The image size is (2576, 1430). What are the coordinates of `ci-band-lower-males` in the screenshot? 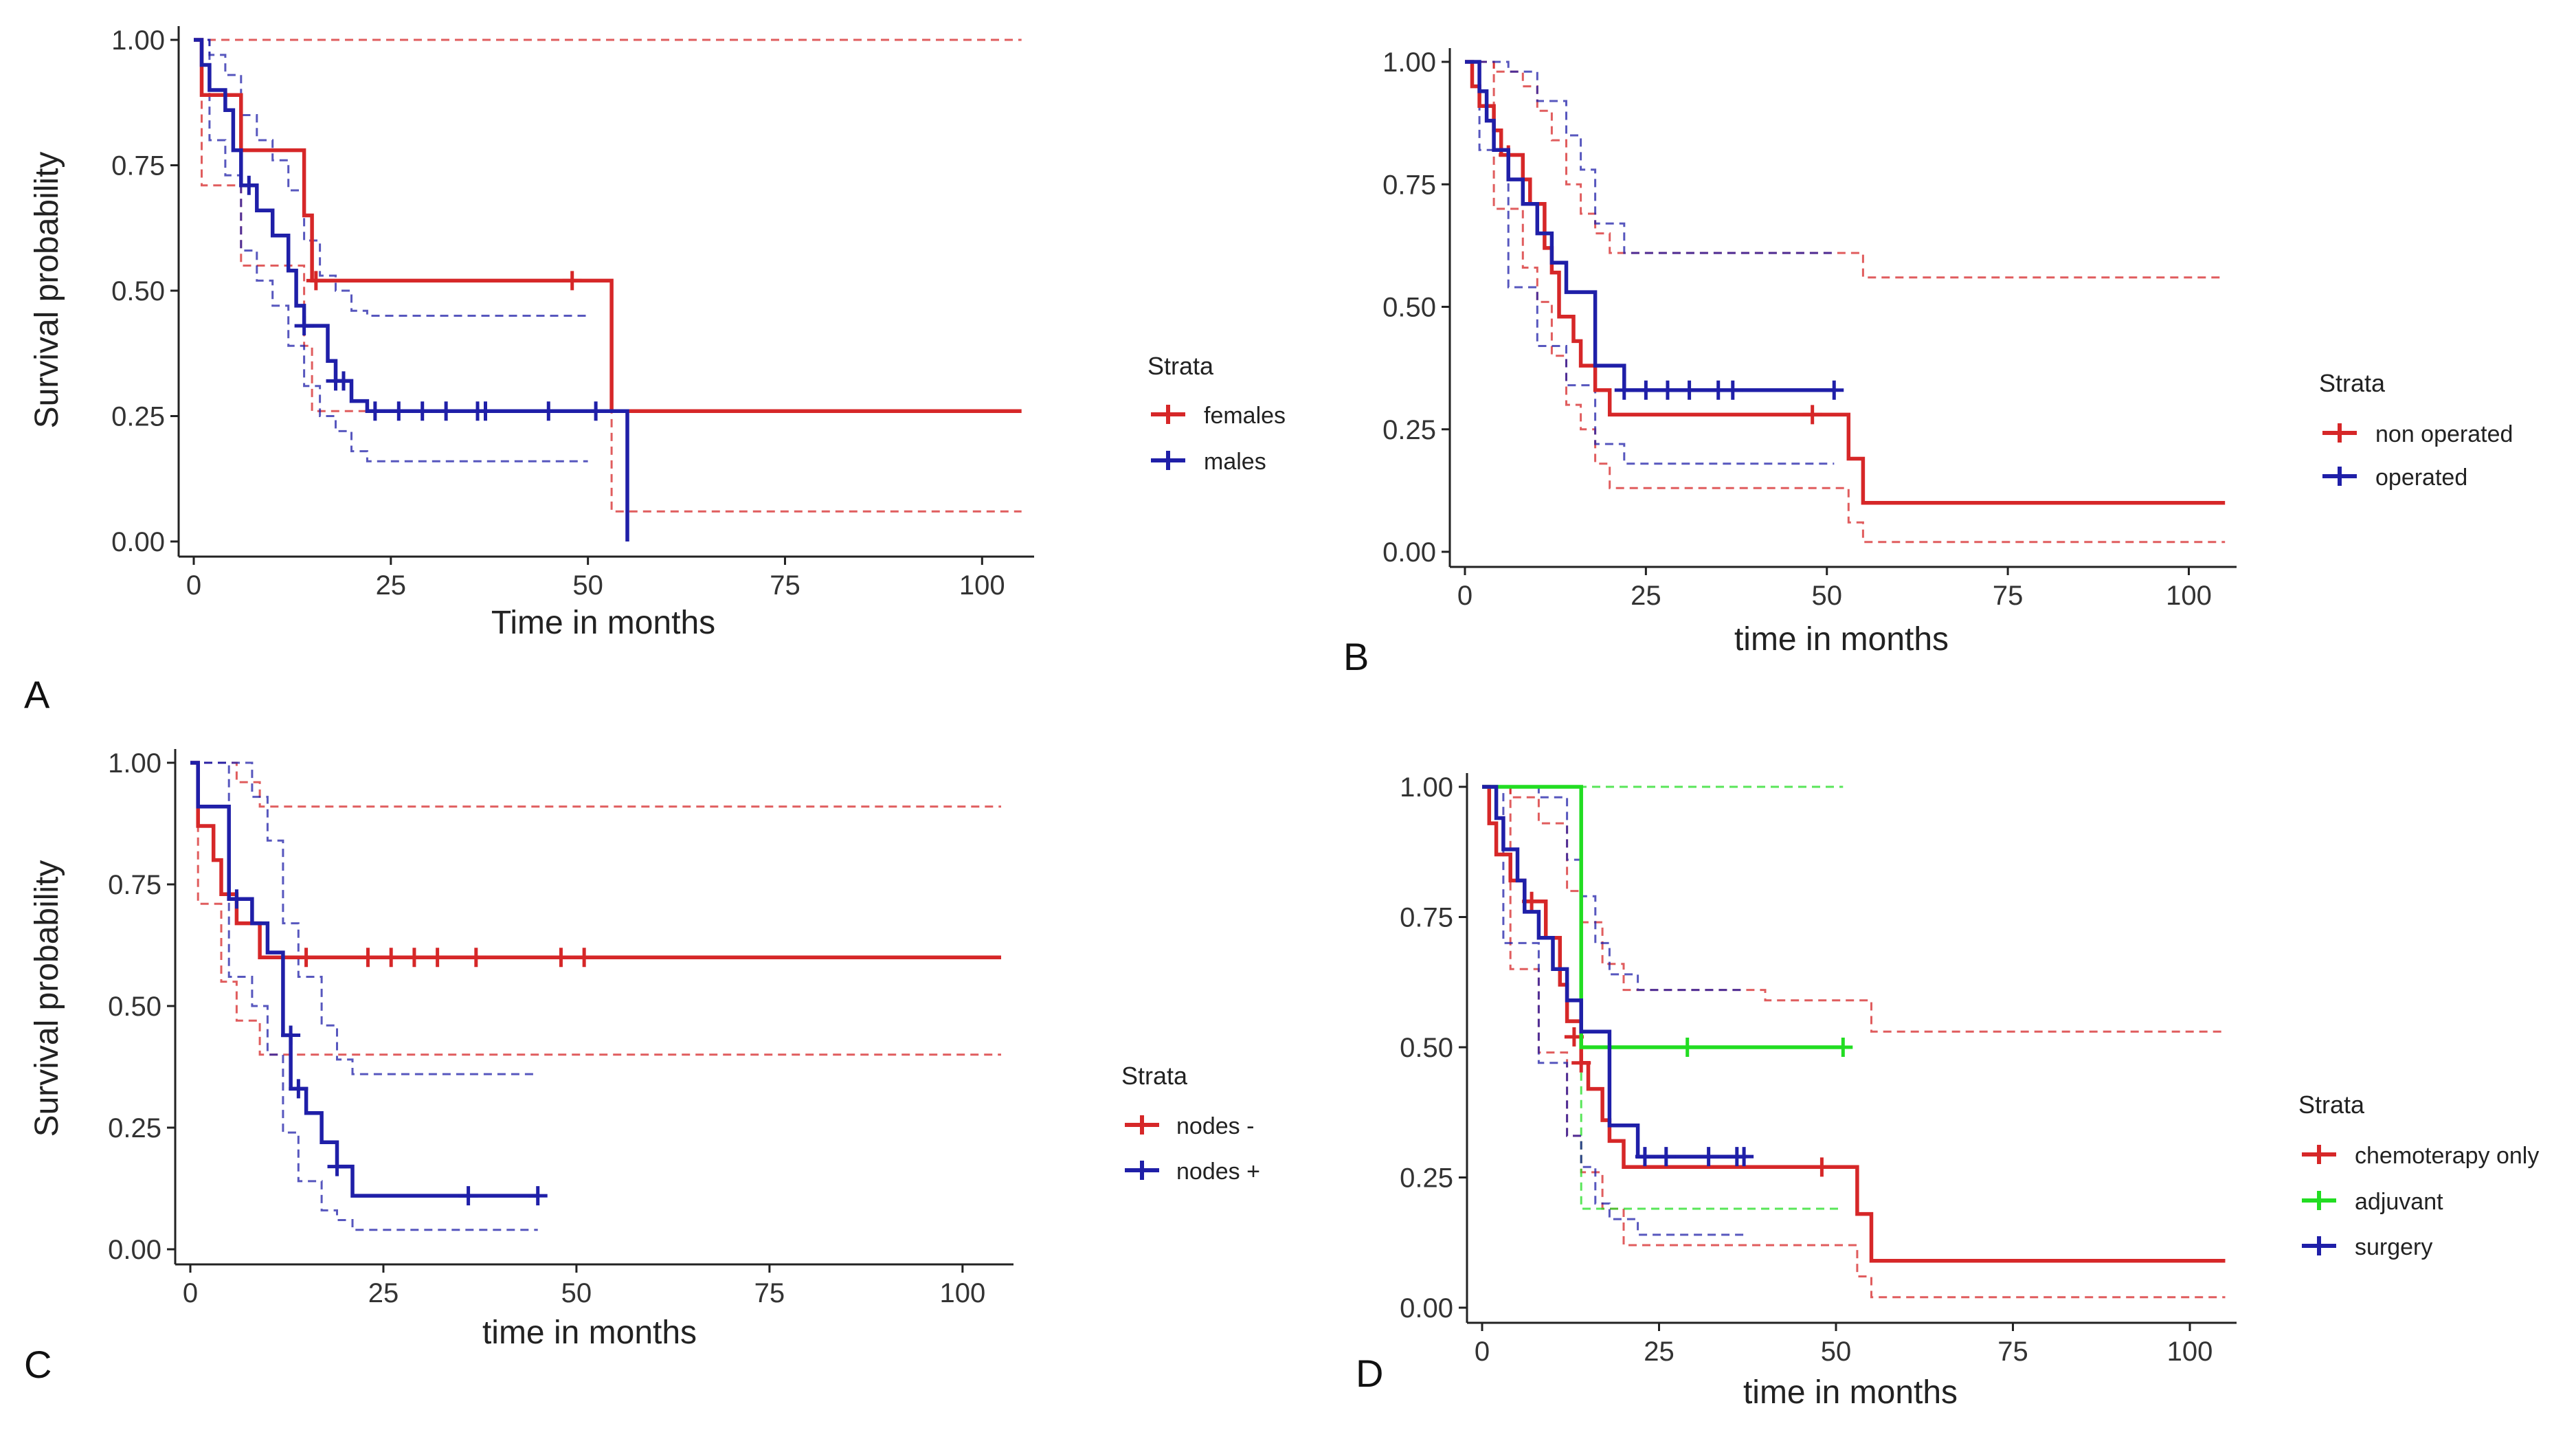 It's located at (391, 250).